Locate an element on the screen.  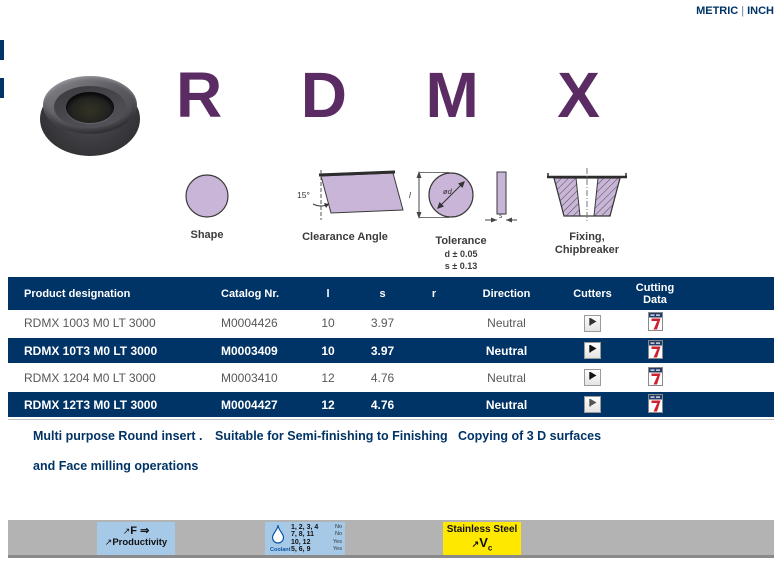
description-application: Copying of 3 D surfaces is located at coordinates (530, 436).